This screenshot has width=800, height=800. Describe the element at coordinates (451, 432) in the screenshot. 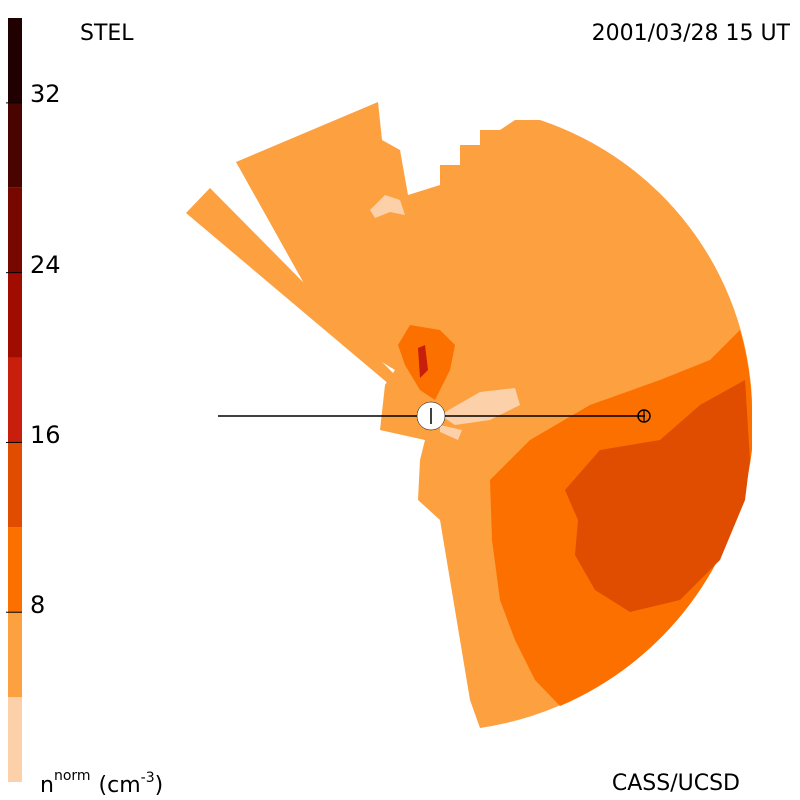

I see `low-density-patch-lower` at that location.